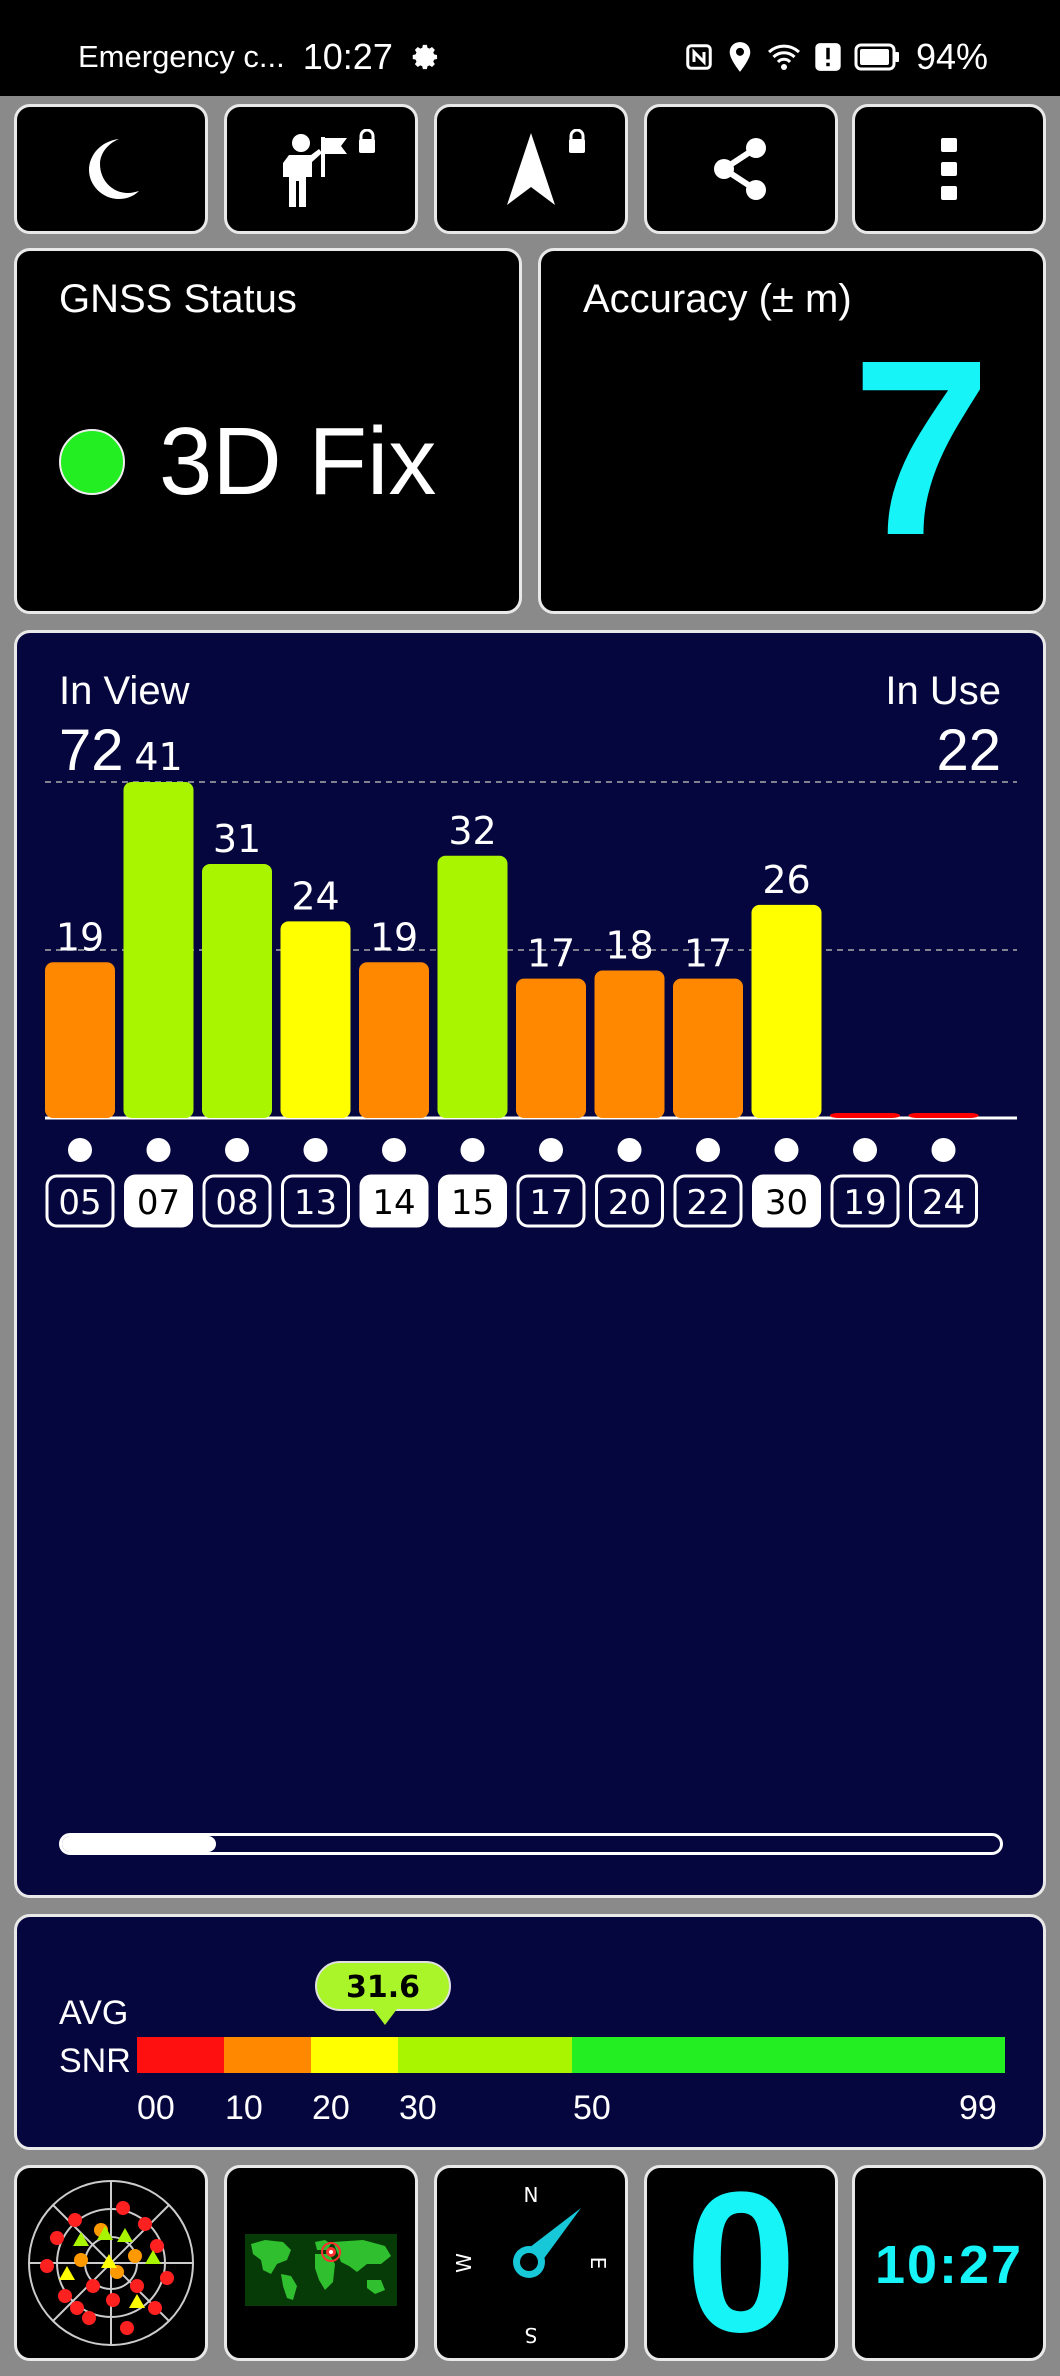 Image resolution: width=1060 pixels, height=2376 pixels. What do you see at coordinates (464, 2263) in the screenshot?
I see `compass-west: W` at bounding box center [464, 2263].